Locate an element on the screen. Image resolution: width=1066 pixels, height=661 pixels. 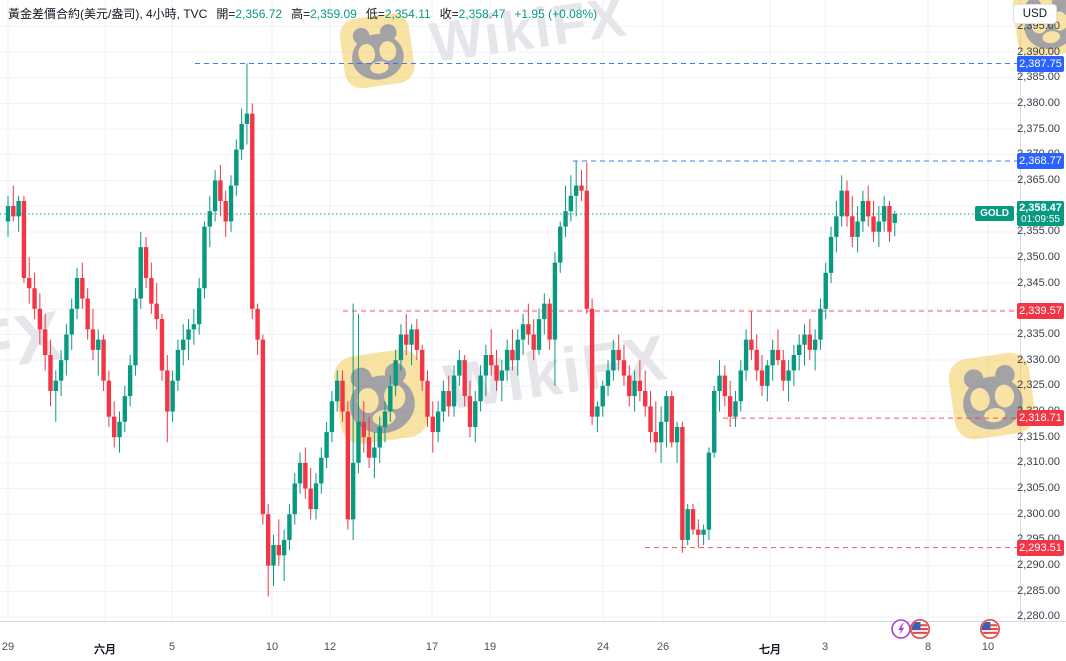
time-axis-label: 8 is located at coordinates (928, 647).